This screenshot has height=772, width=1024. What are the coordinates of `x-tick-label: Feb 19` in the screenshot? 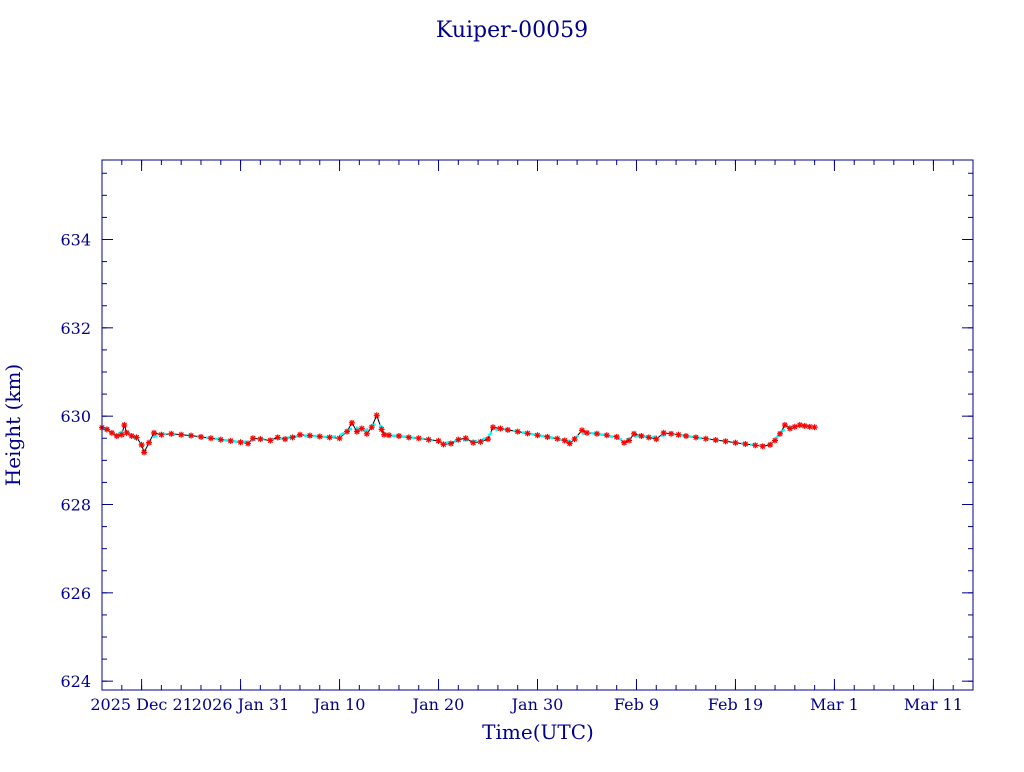 It's located at (735, 704).